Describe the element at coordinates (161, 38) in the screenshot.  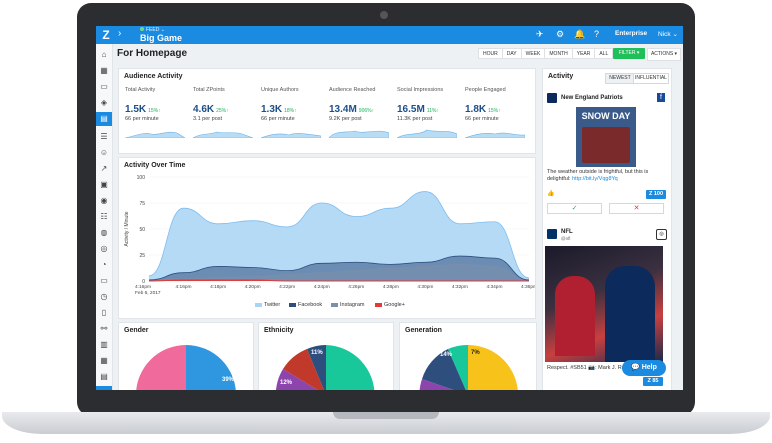
I see `feed-name: Big Game` at that location.